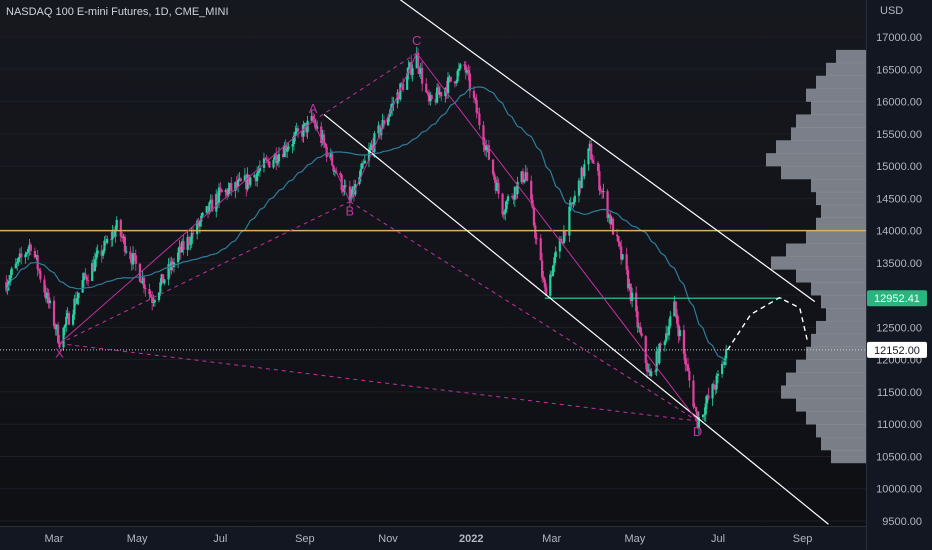 Image resolution: width=932 pixels, height=550 pixels. What do you see at coordinates (899, 264) in the screenshot?
I see `y-tick-label: 13500.00` at bounding box center [899, 264].